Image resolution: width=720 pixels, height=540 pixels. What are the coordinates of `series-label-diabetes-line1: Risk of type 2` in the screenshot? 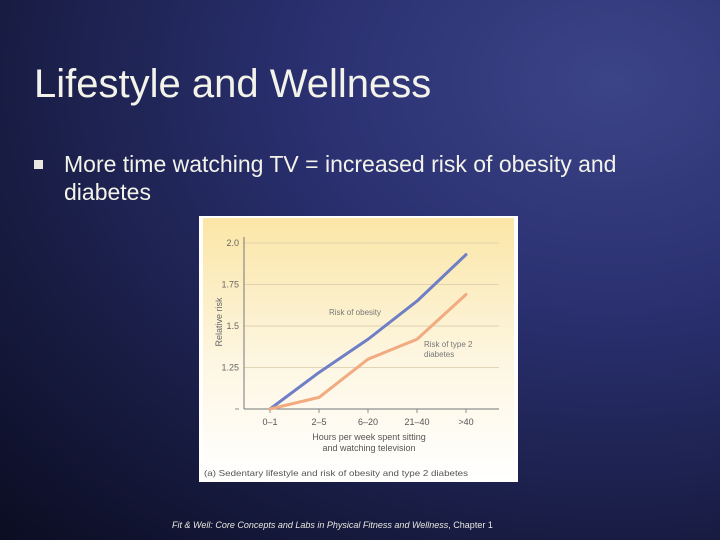 It's located at (448, 344).